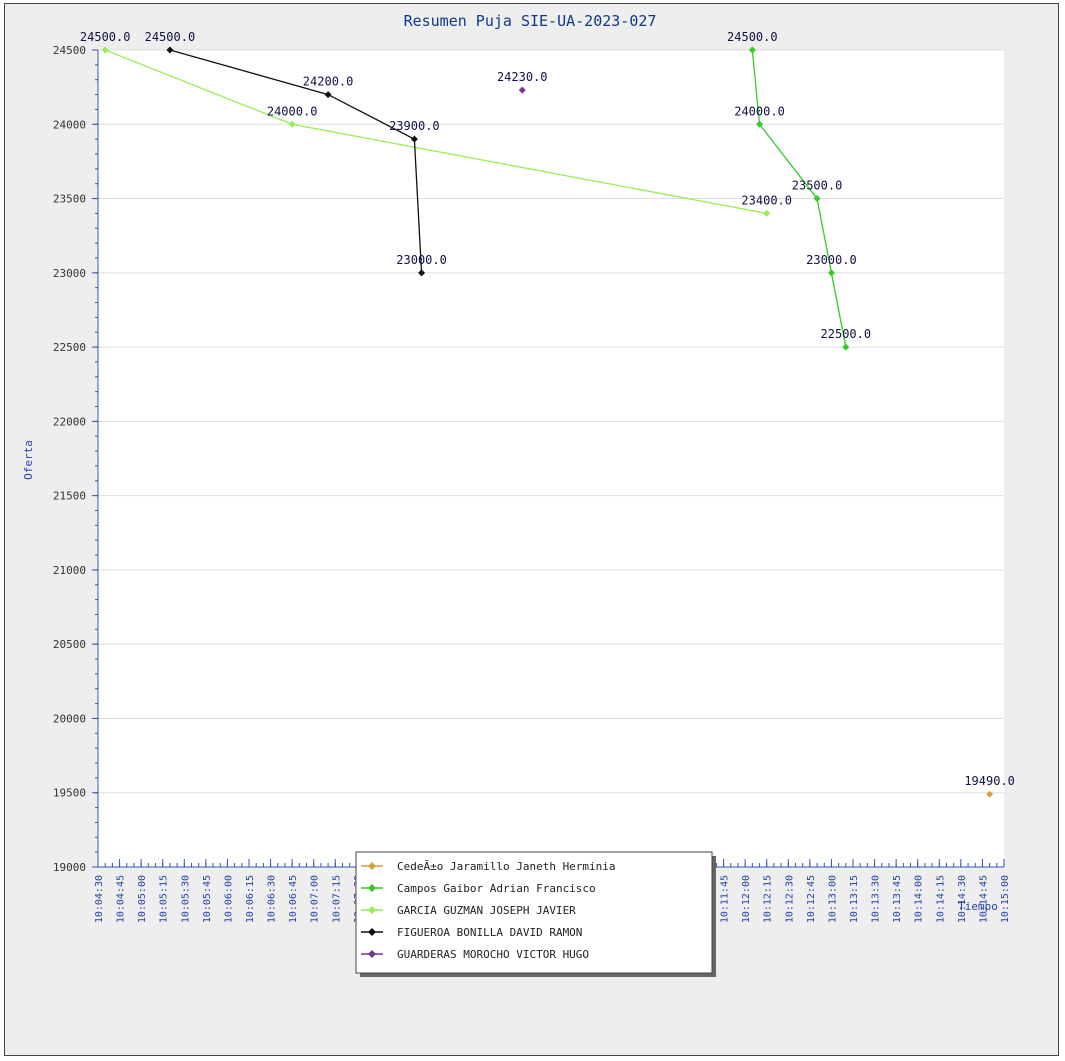 This screenshot has height=1061, width=1065. What do you see at coordinates (336, 899) in the screenshot?
I see `x-tick-label: 10:07:15` at bounding box center [336, 899].